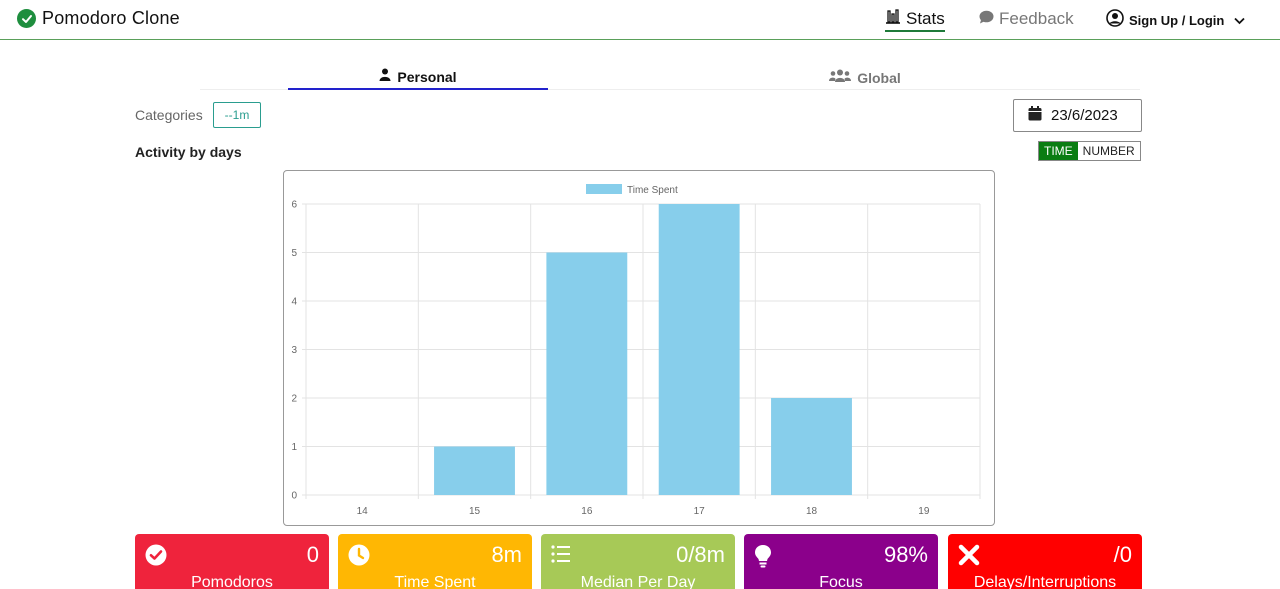 This screenshot has height=589, width=1280. What do you see at coordinates (638, 561) in the screenshot?
I see `stat-card-median-per-day: 0/8m Median Per Day` at bounding box center [638, 561].